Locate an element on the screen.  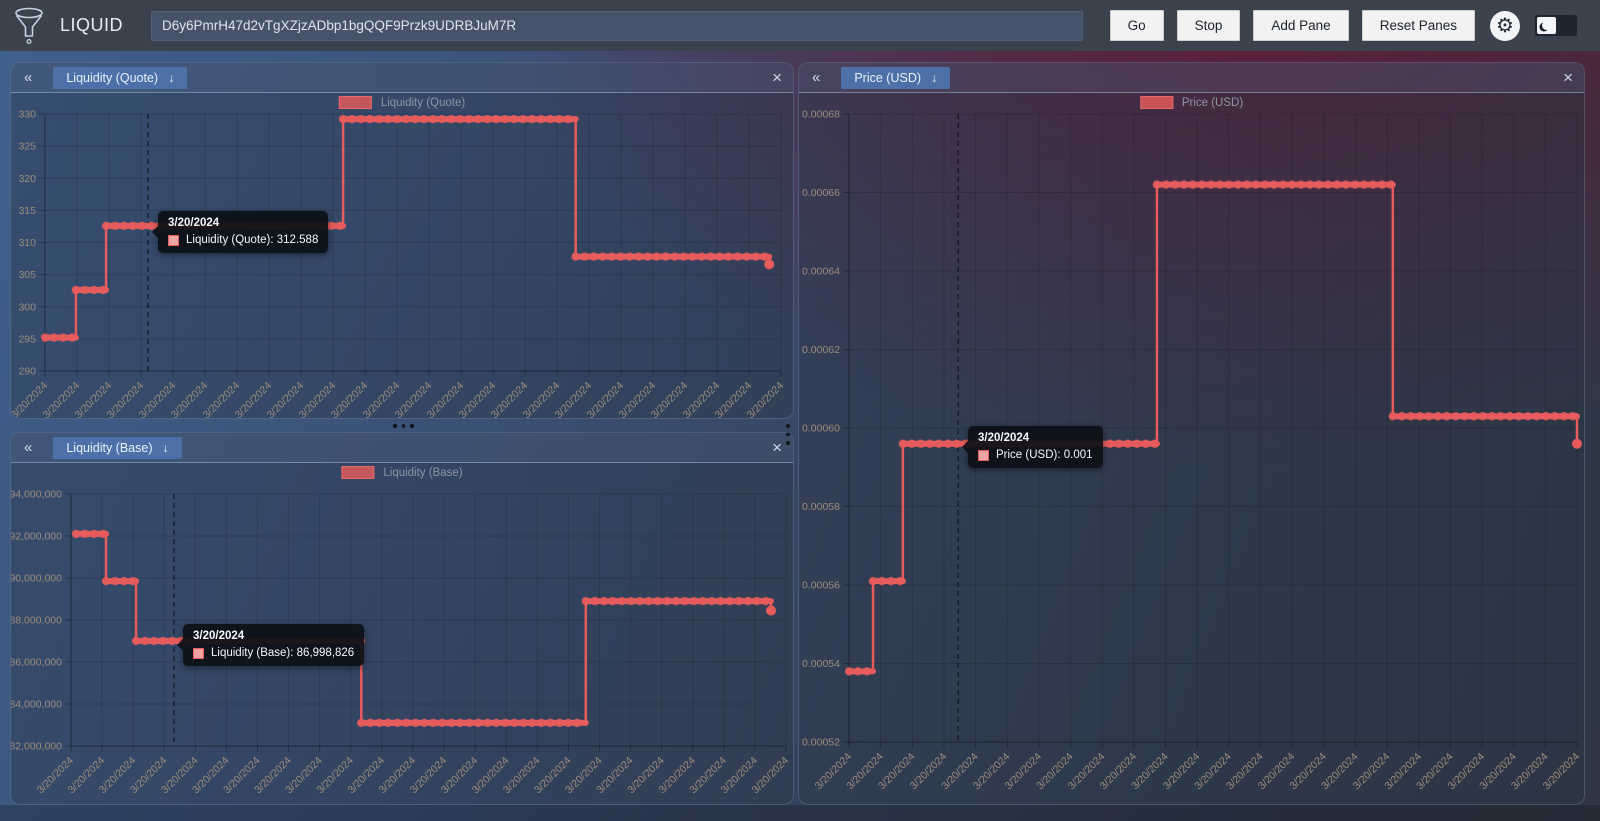
funnel-icon is located at coordinates (29, 25).